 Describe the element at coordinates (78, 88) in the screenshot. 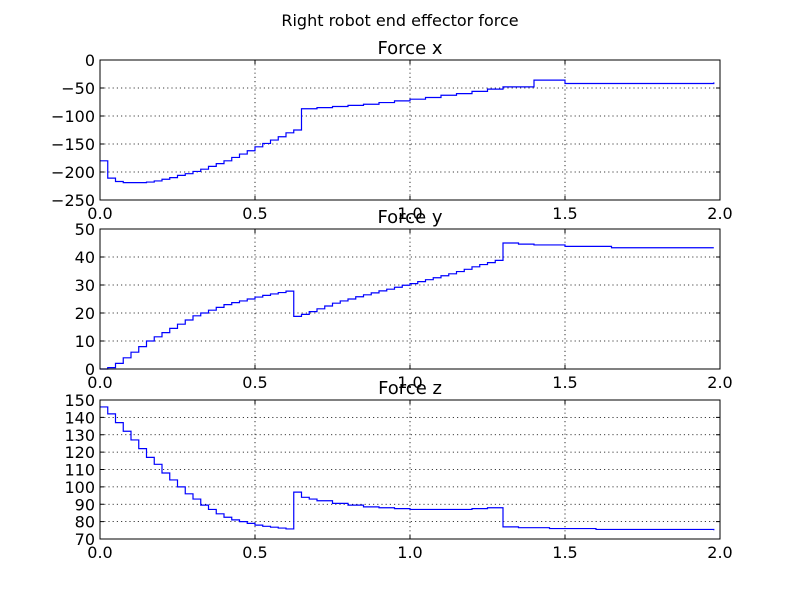

I see `force-x-ytick-label: −50` at that location.